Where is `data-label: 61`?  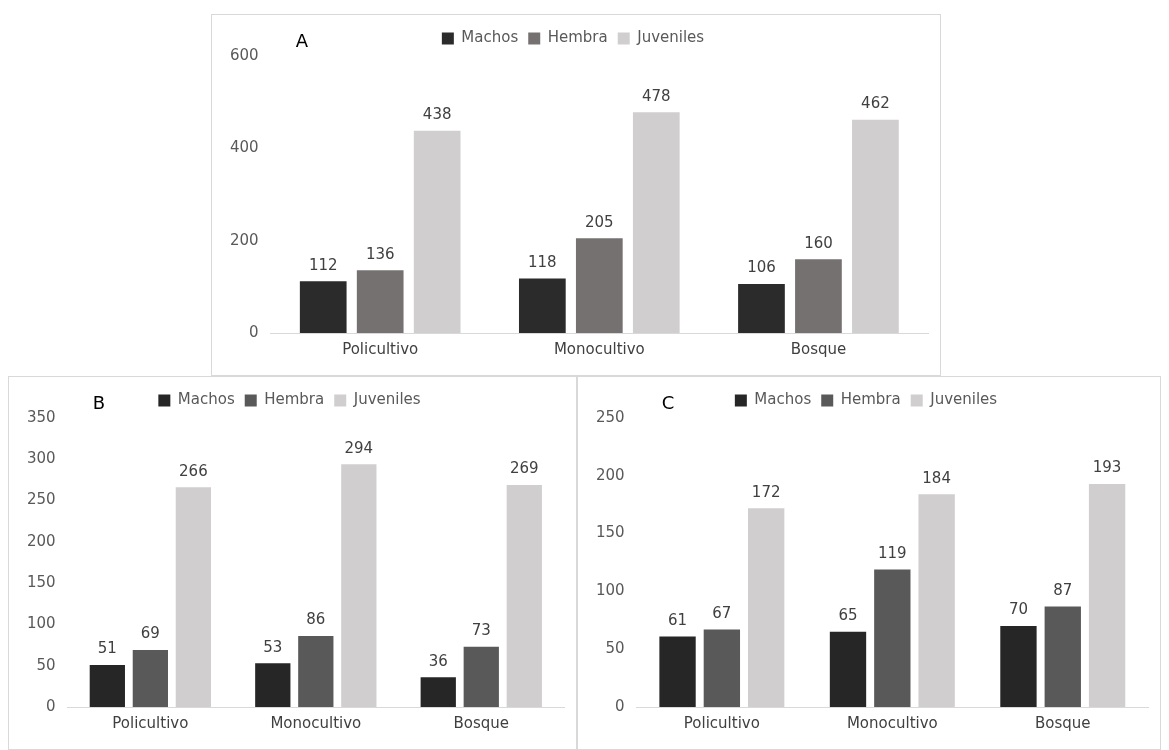 data-label: 61 is located at coordinates (677, 619).